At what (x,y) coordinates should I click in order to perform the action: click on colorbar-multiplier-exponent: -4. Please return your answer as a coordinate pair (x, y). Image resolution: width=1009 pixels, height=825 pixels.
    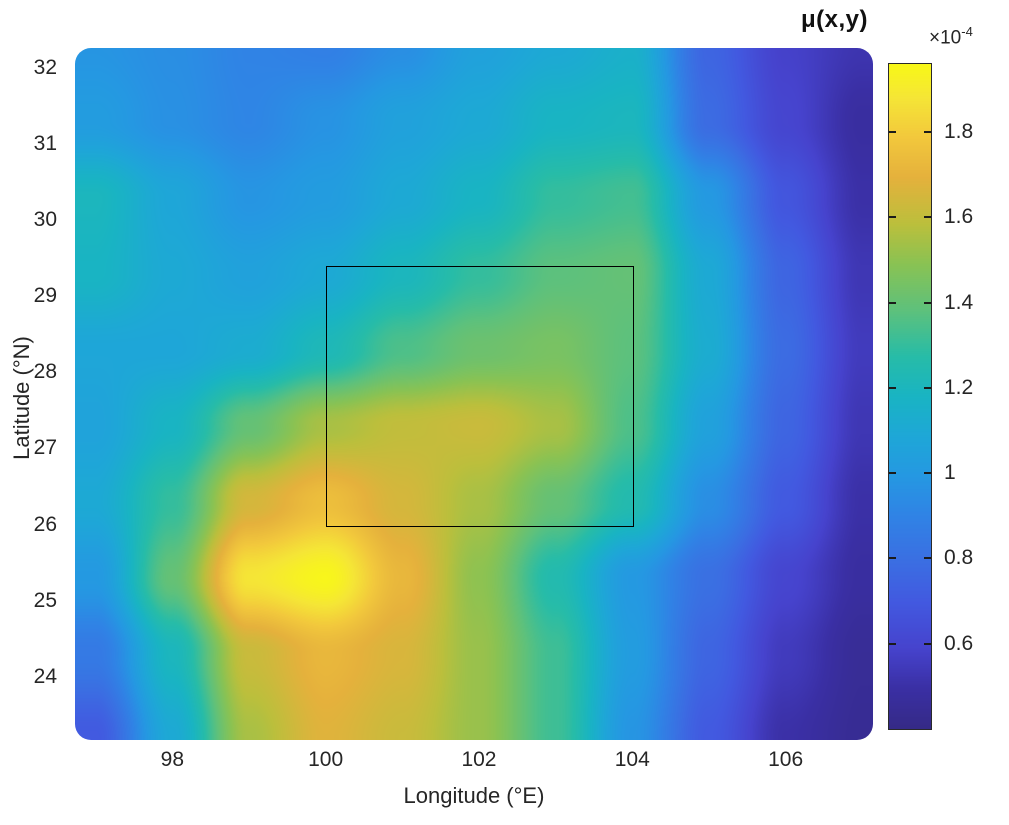
    Looking at the image, I should click on (967, 31).